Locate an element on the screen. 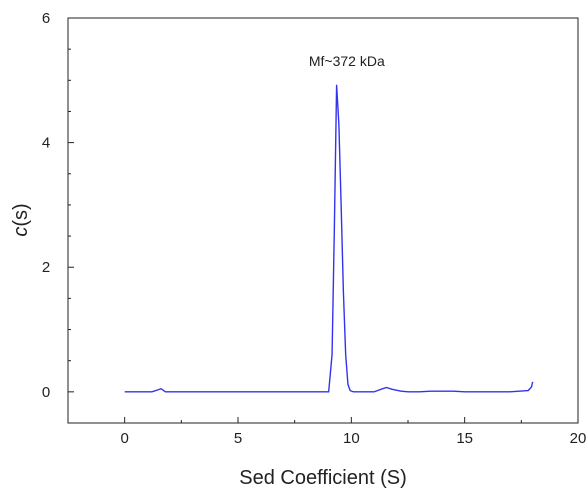 Image resolution: width=588 pixels, height=492 pixels. x-axis-title: Sed Coefficient (S) is located at coordinates (323, 478).